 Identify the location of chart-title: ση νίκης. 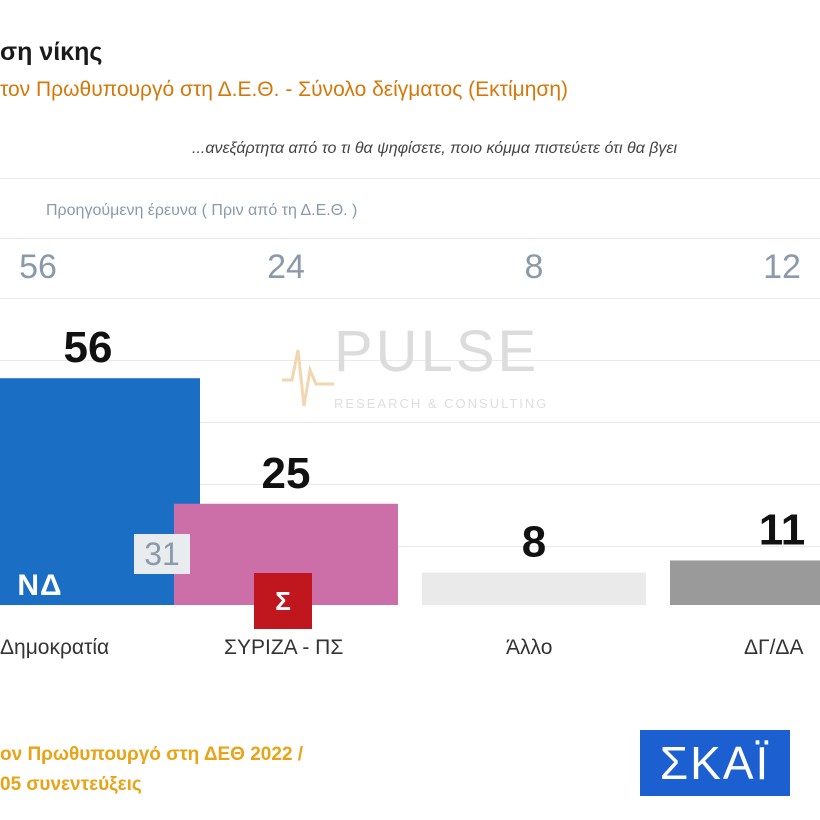
(51, 52).